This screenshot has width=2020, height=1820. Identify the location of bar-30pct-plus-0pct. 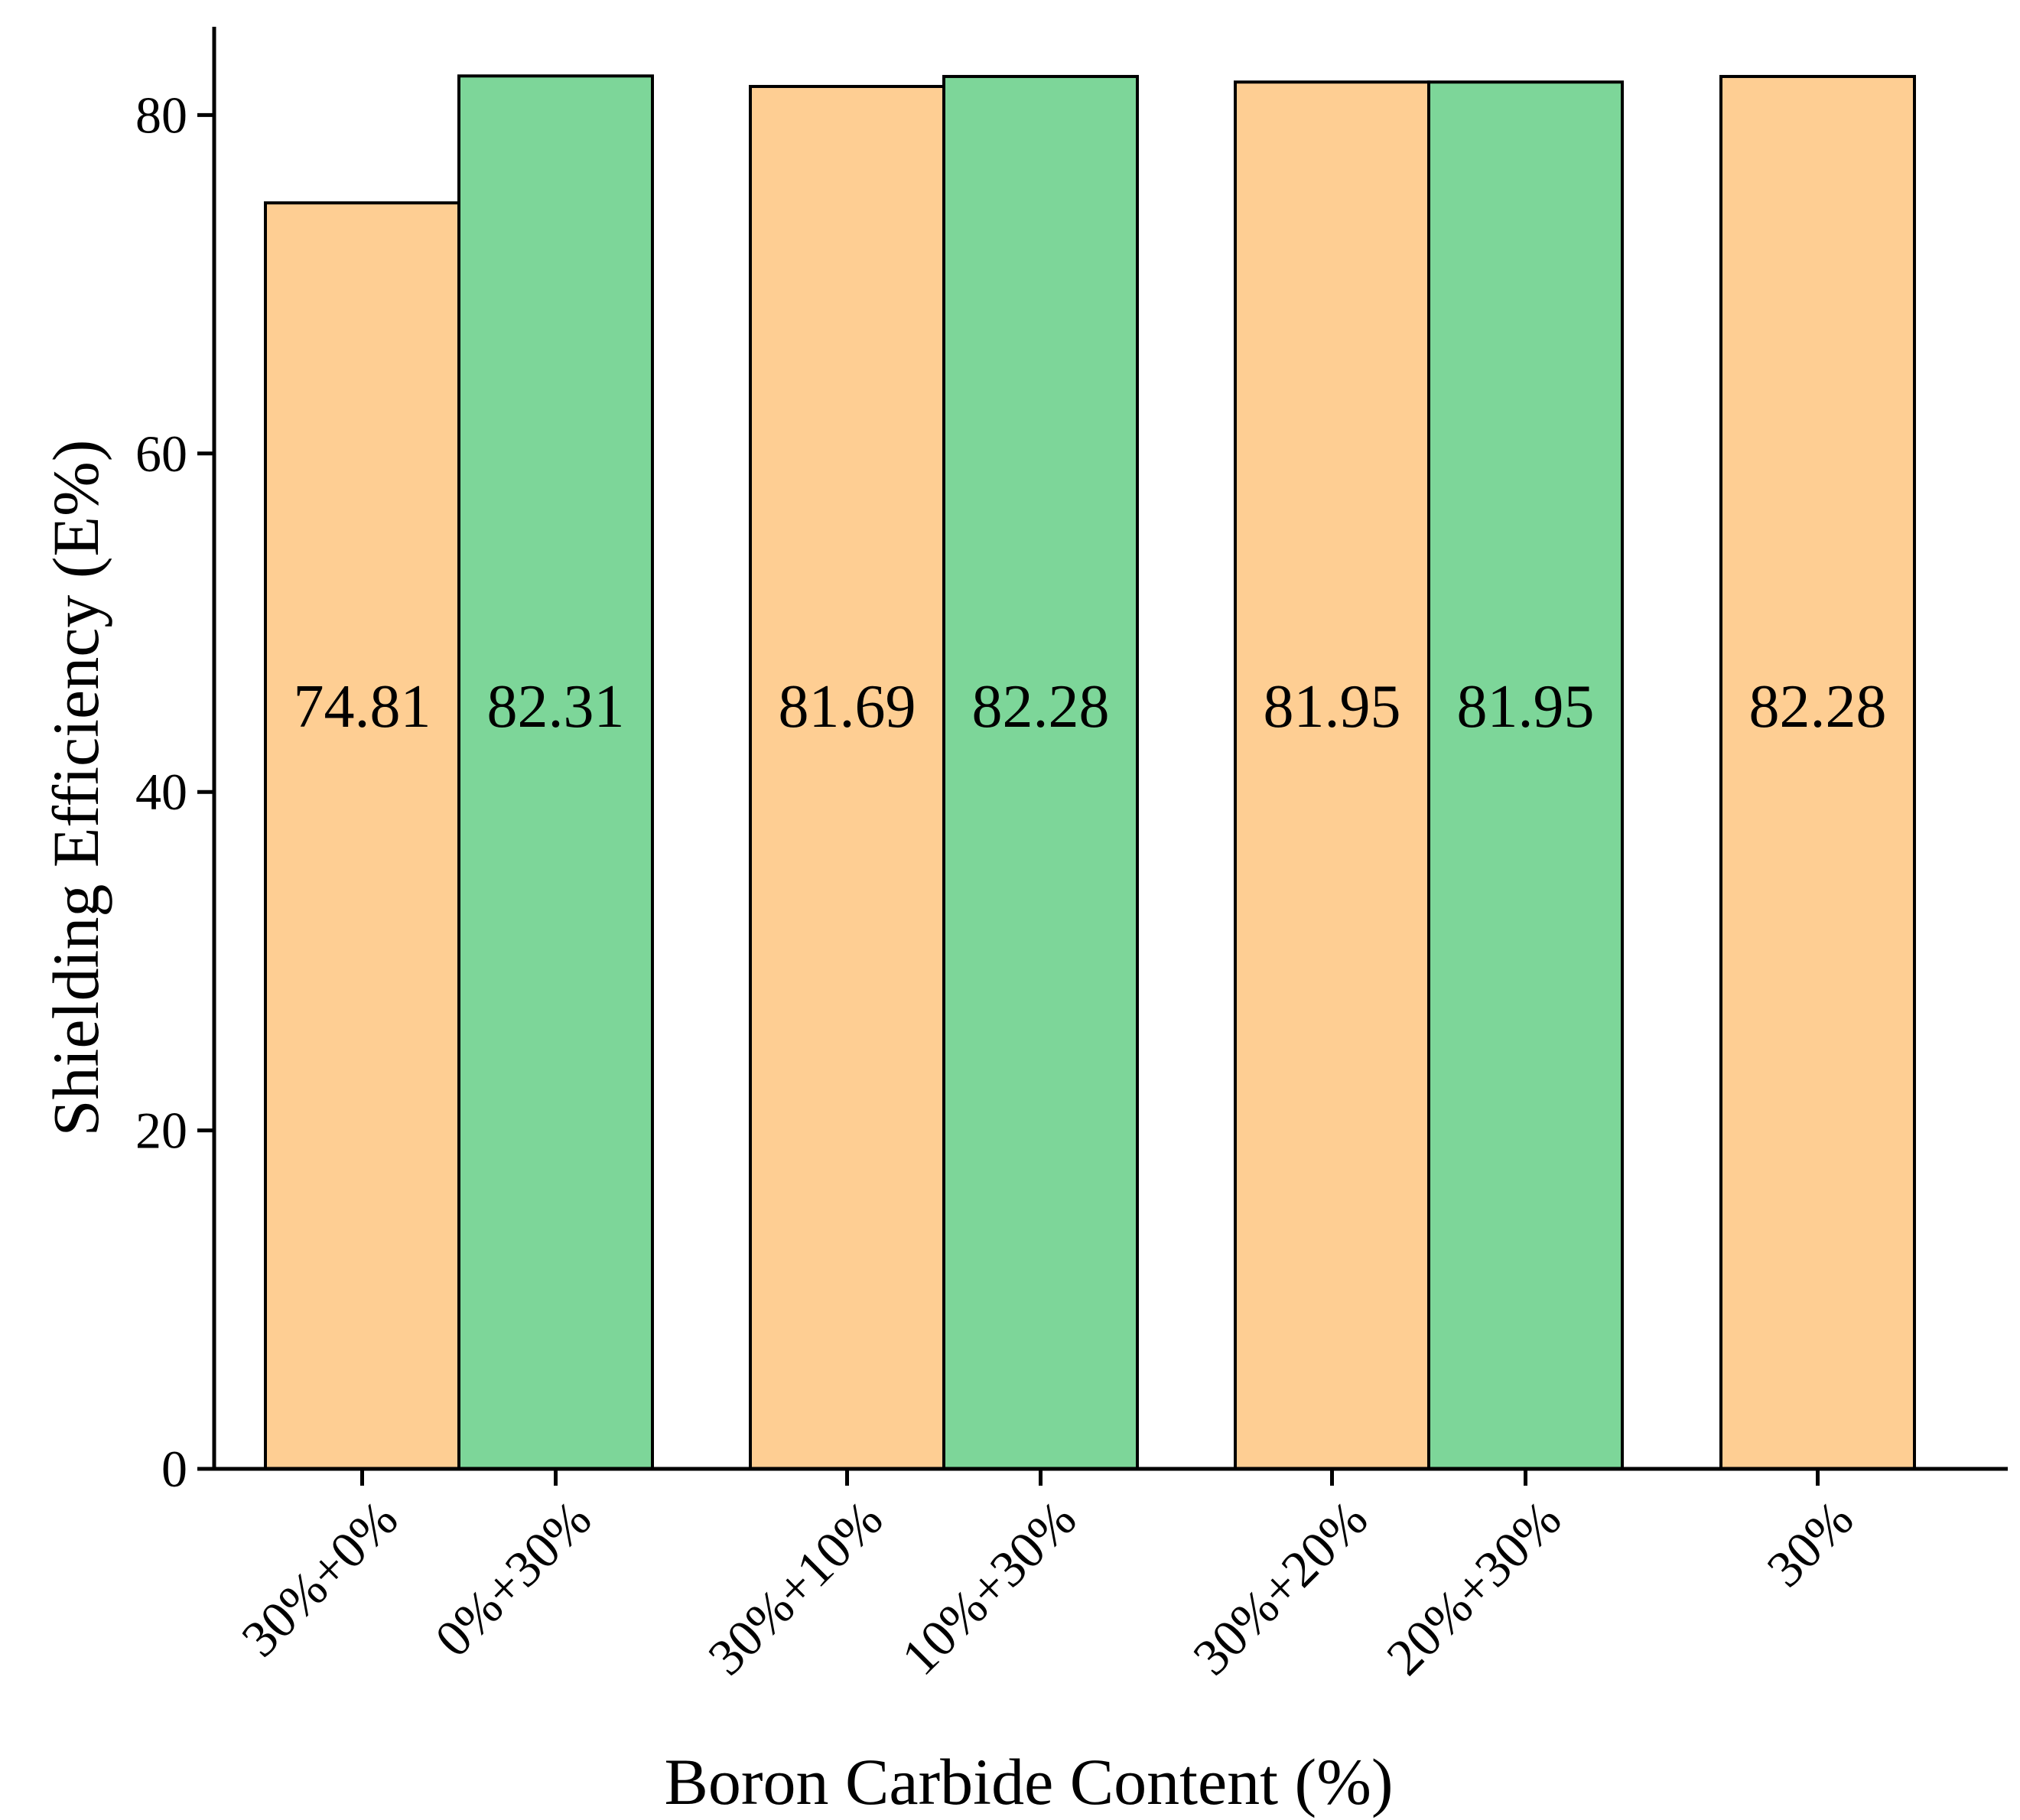
(362, 836).